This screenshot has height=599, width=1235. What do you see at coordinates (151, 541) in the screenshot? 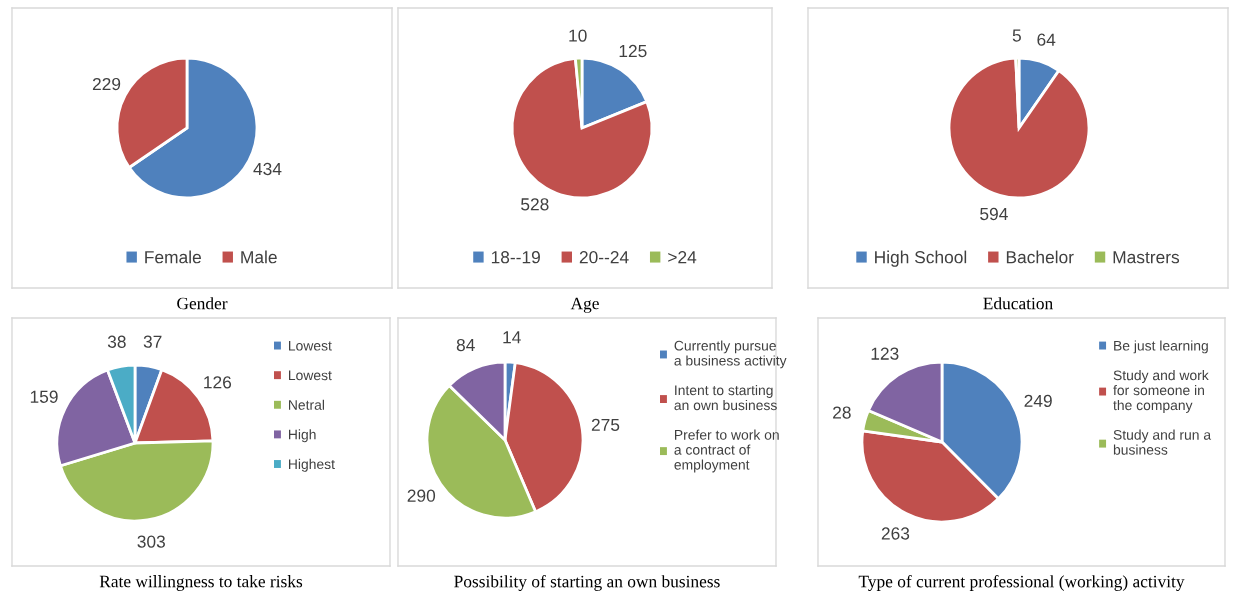
I see `data-label: 303` at bounding box center [151, 541].